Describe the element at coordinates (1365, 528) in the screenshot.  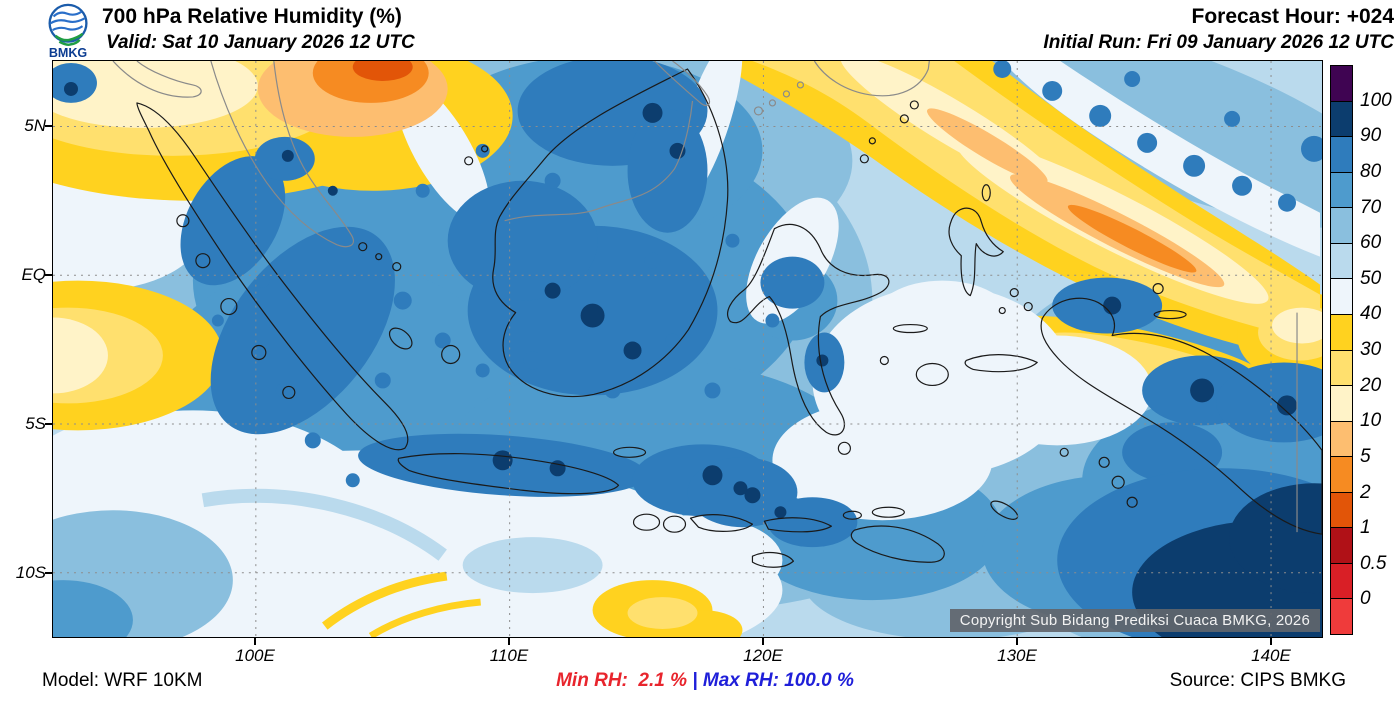
I see `colorbar-label: 1` at that location.